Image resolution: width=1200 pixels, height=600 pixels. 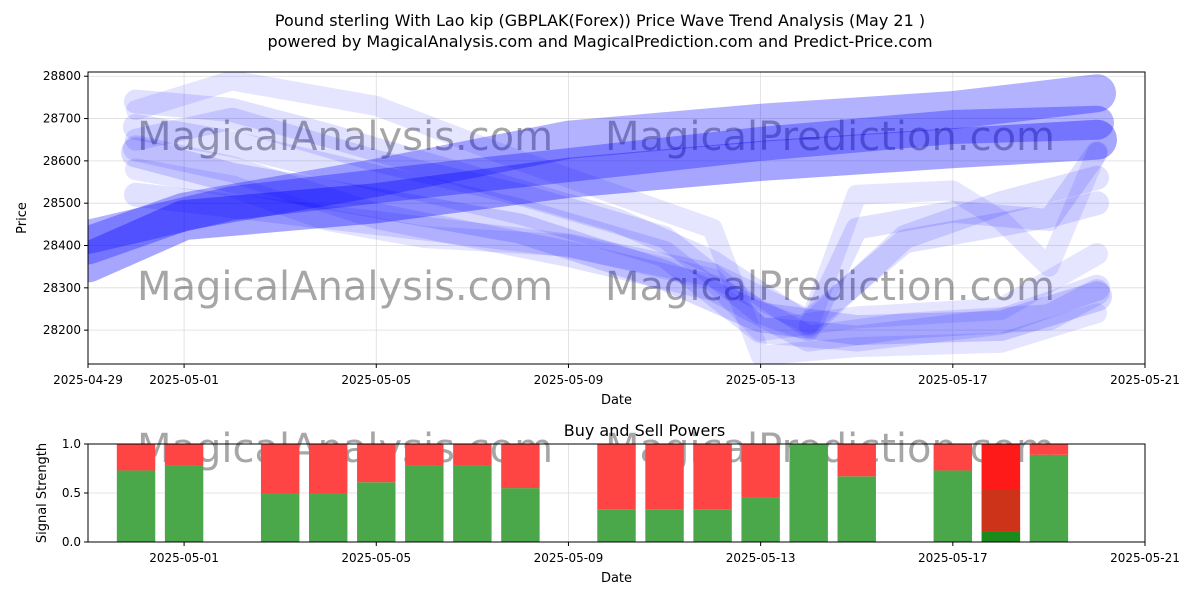 I want to click on sell-bar-mid, so click(x=1001, y=510).